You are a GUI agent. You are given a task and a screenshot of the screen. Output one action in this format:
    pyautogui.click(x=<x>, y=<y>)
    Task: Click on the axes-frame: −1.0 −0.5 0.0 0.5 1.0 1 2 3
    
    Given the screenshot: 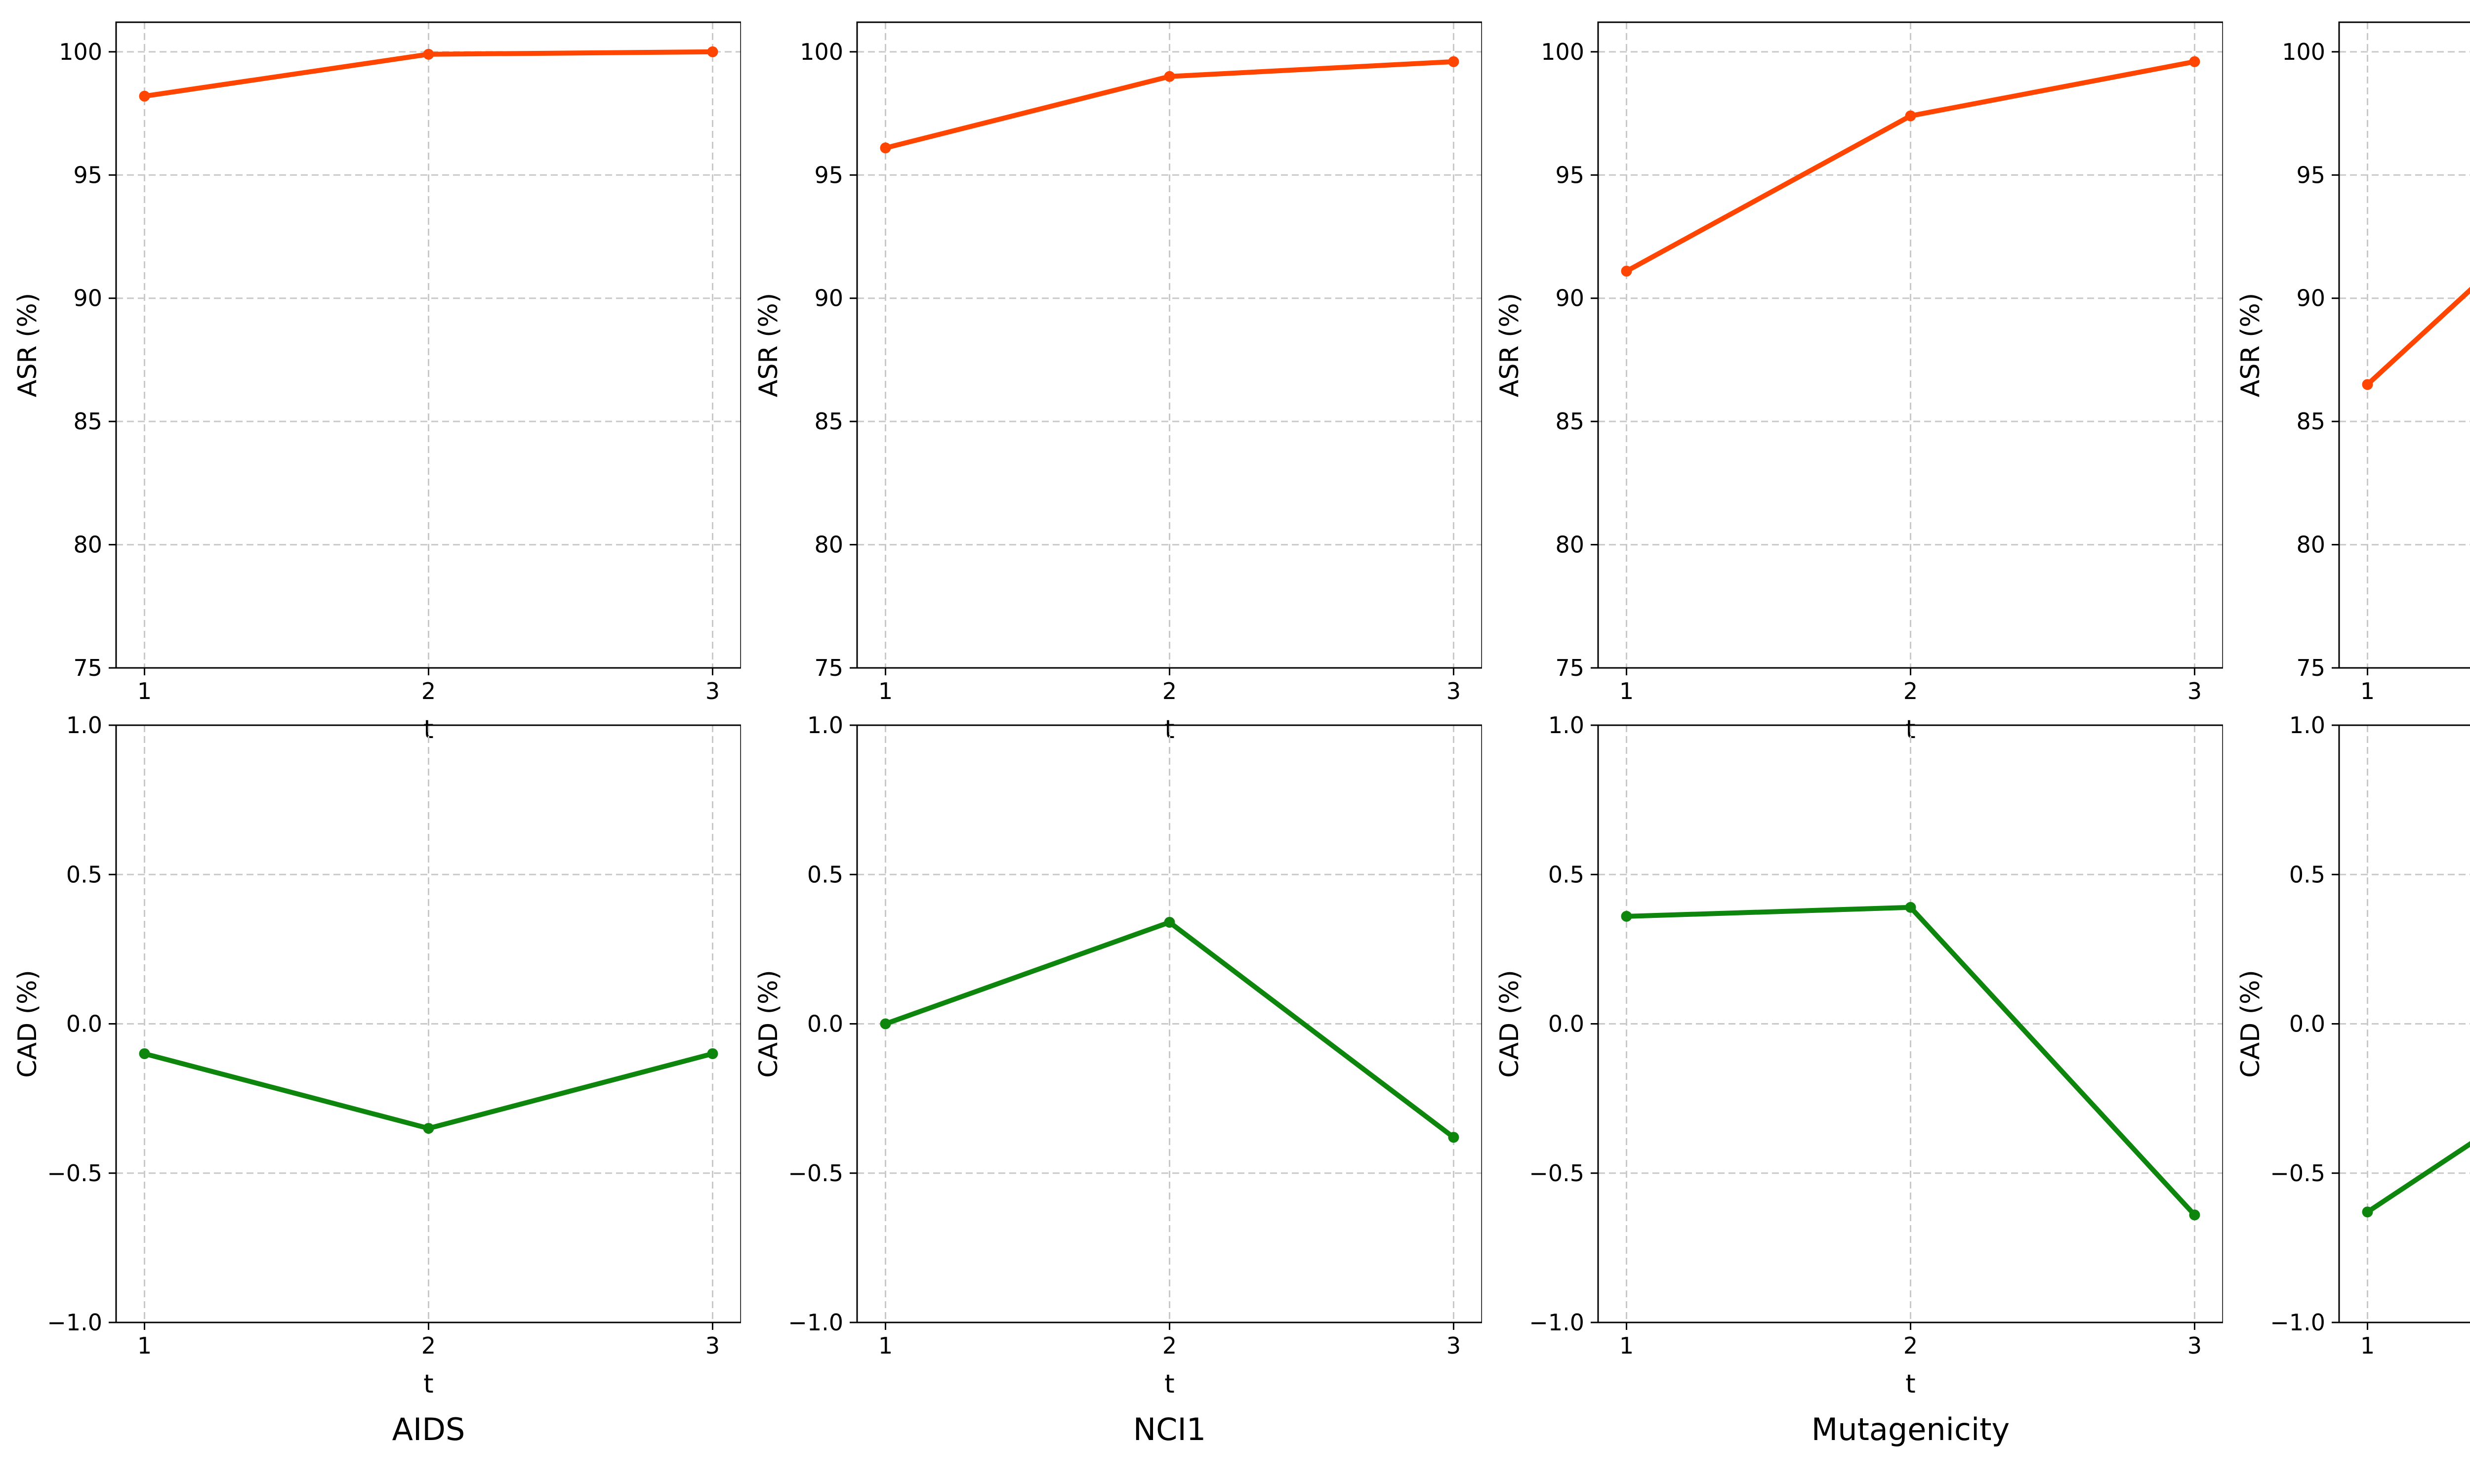 What is the action you would take?
    pyautogui.click(x=1876, y=1035)
    